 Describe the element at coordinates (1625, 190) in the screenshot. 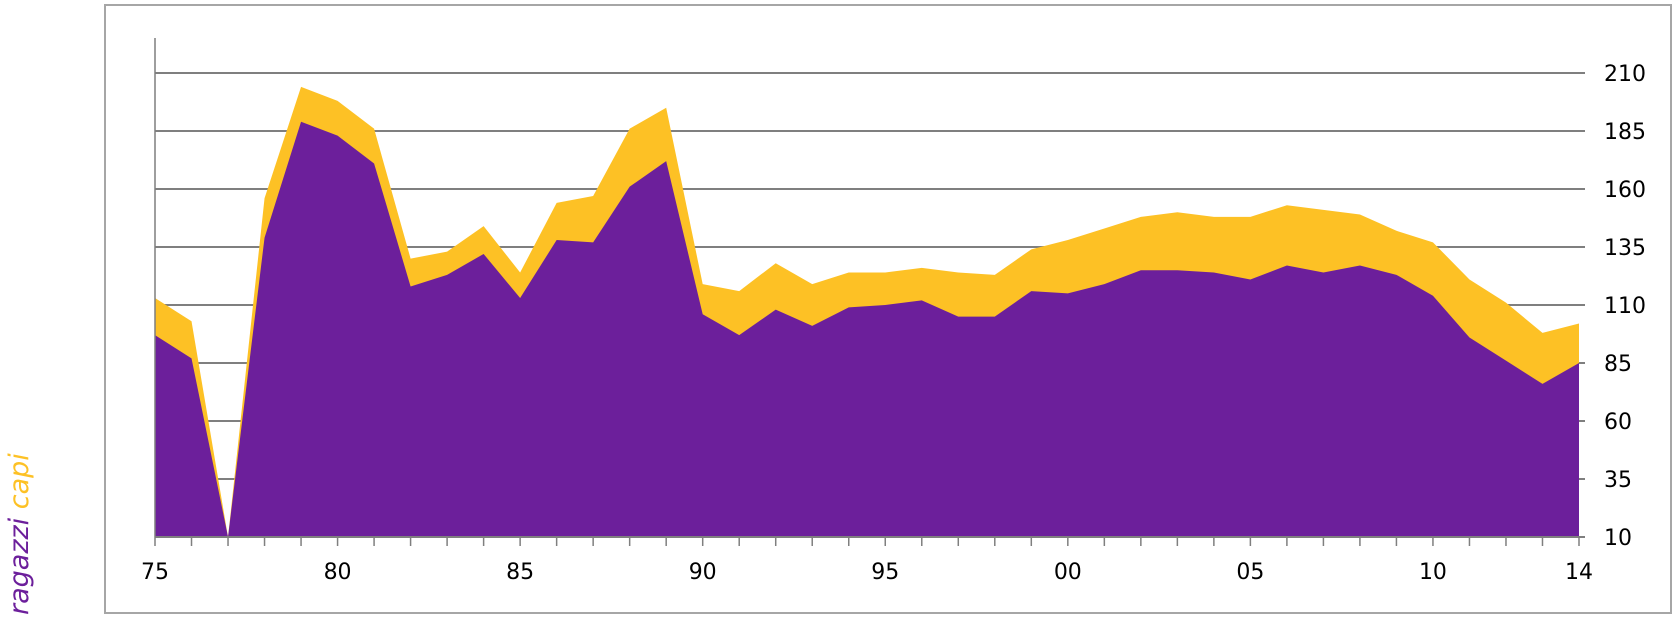

I see `y-tick-label-160: 160` at that location.